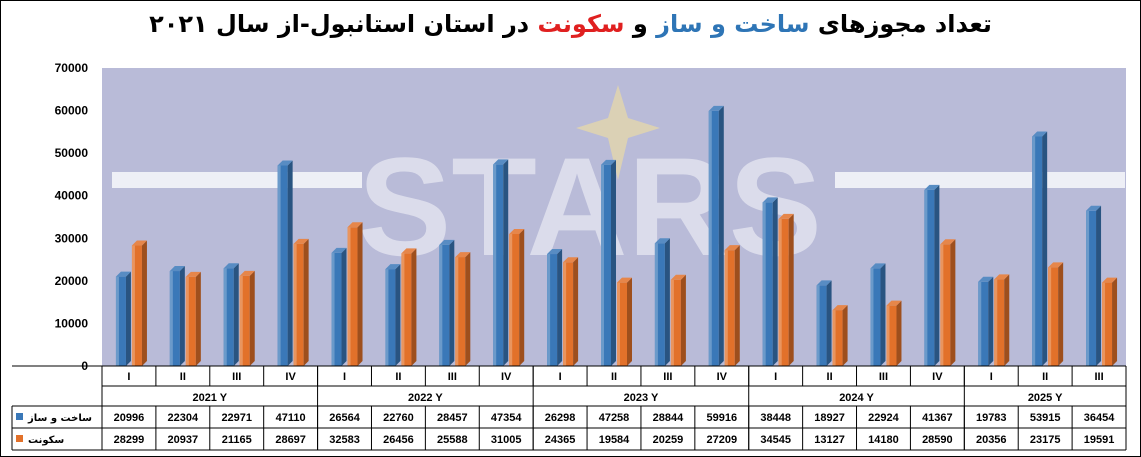 Image resolution: width=1141 pixels, height=457 pixels. I want to click on data-value: 22971, so click(236, 418).